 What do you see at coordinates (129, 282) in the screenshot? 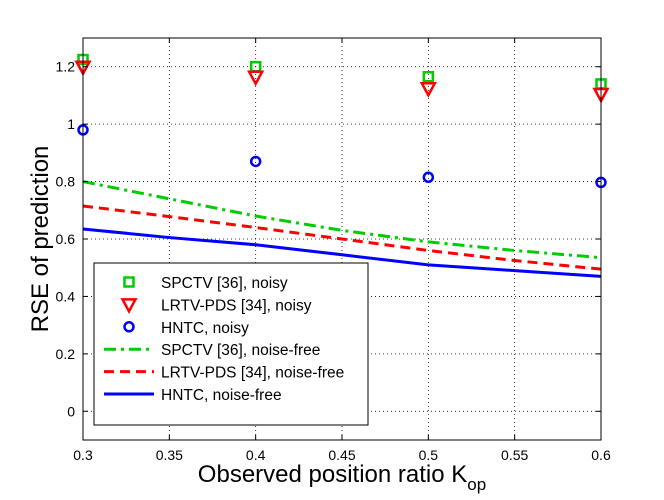
I see `legend-swatch-spctv-36-noisy` at bounding box center [129, 282].